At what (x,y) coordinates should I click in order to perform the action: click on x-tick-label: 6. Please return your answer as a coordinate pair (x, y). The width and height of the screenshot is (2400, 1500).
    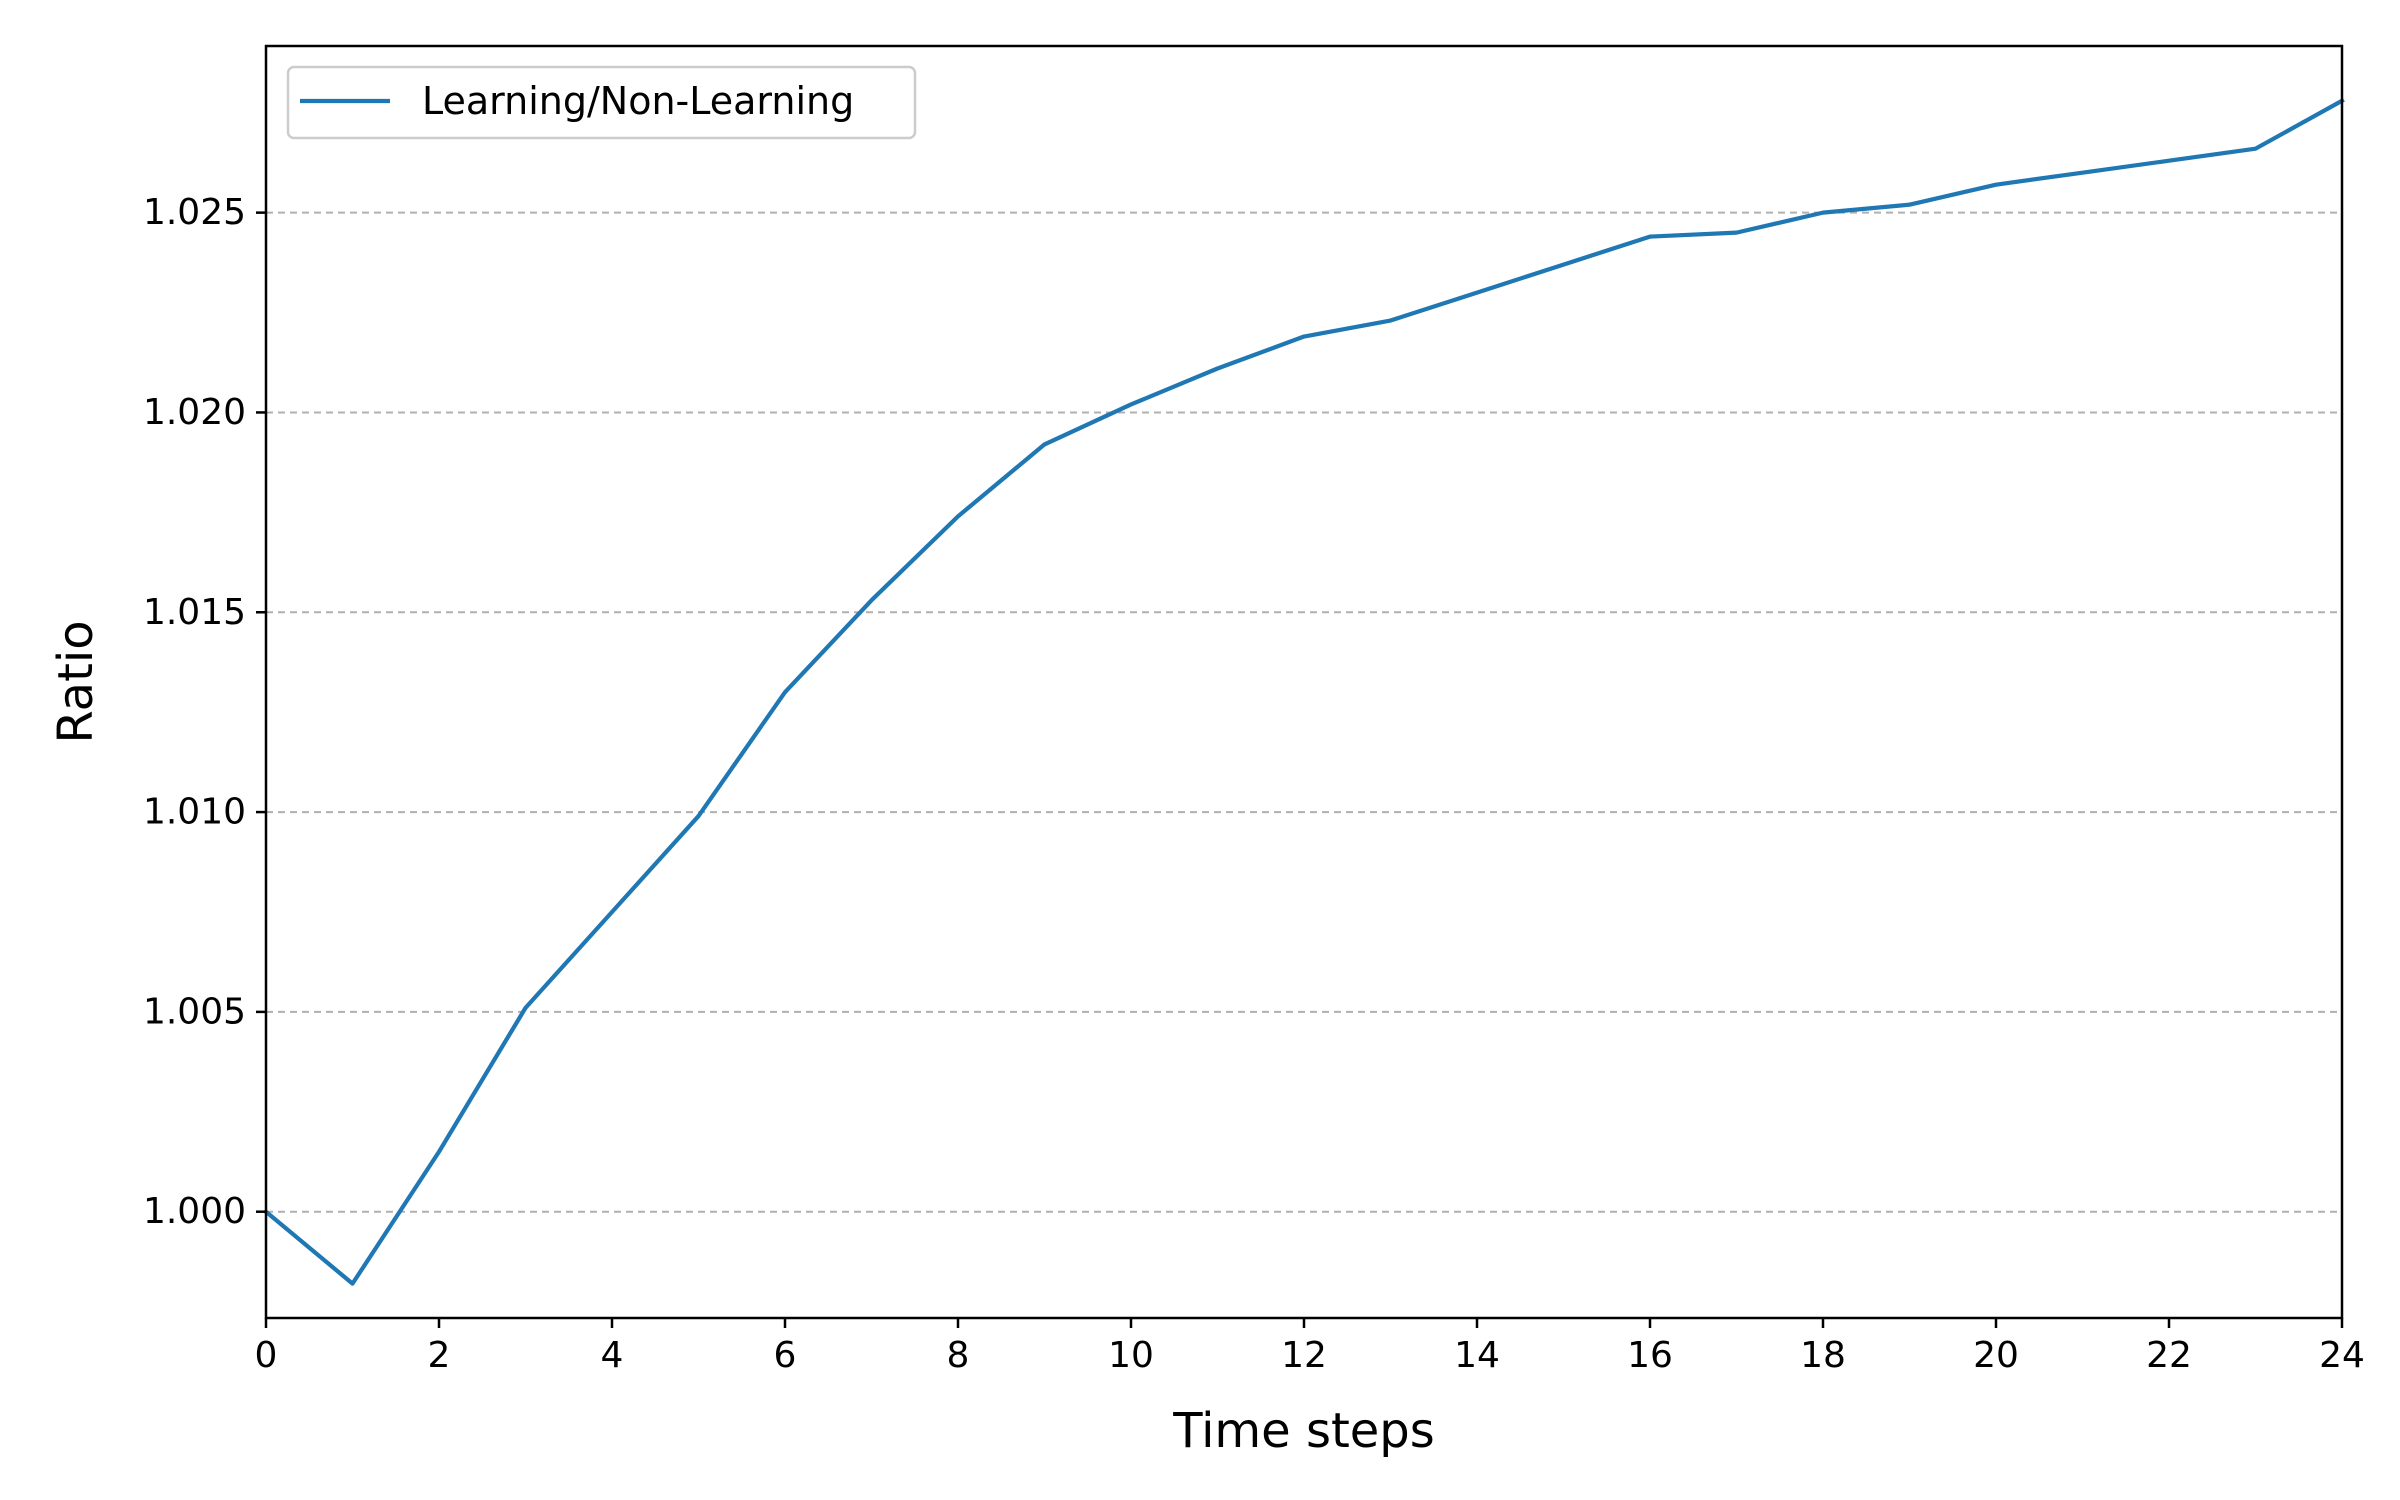
    Looking at the image, I should click on (785, 1355).